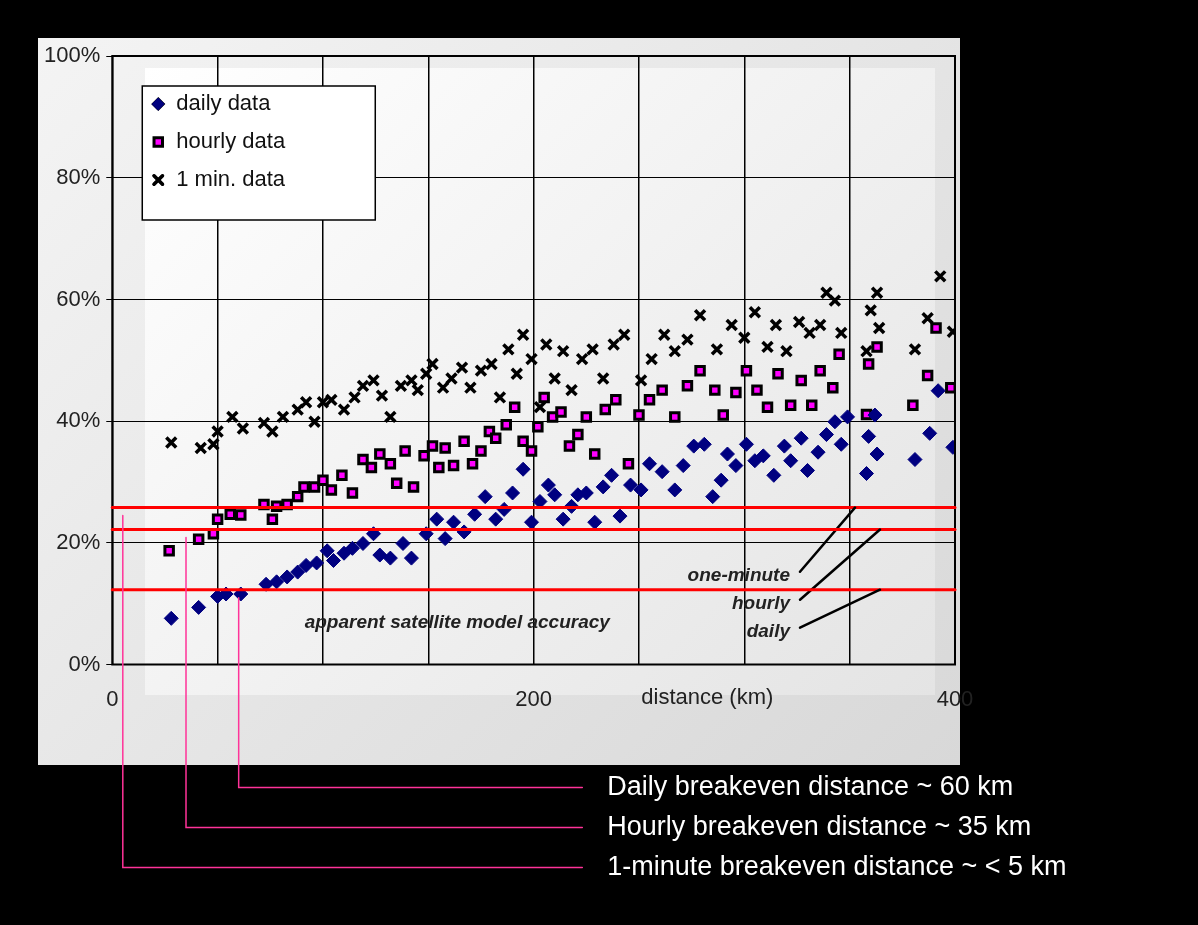 This screenshot has height=925, width=1198. What do you see at coordinates (231, 179) in the screenshot?
I see `legend-label: 1 min. data` at bounding box center [231, 179].